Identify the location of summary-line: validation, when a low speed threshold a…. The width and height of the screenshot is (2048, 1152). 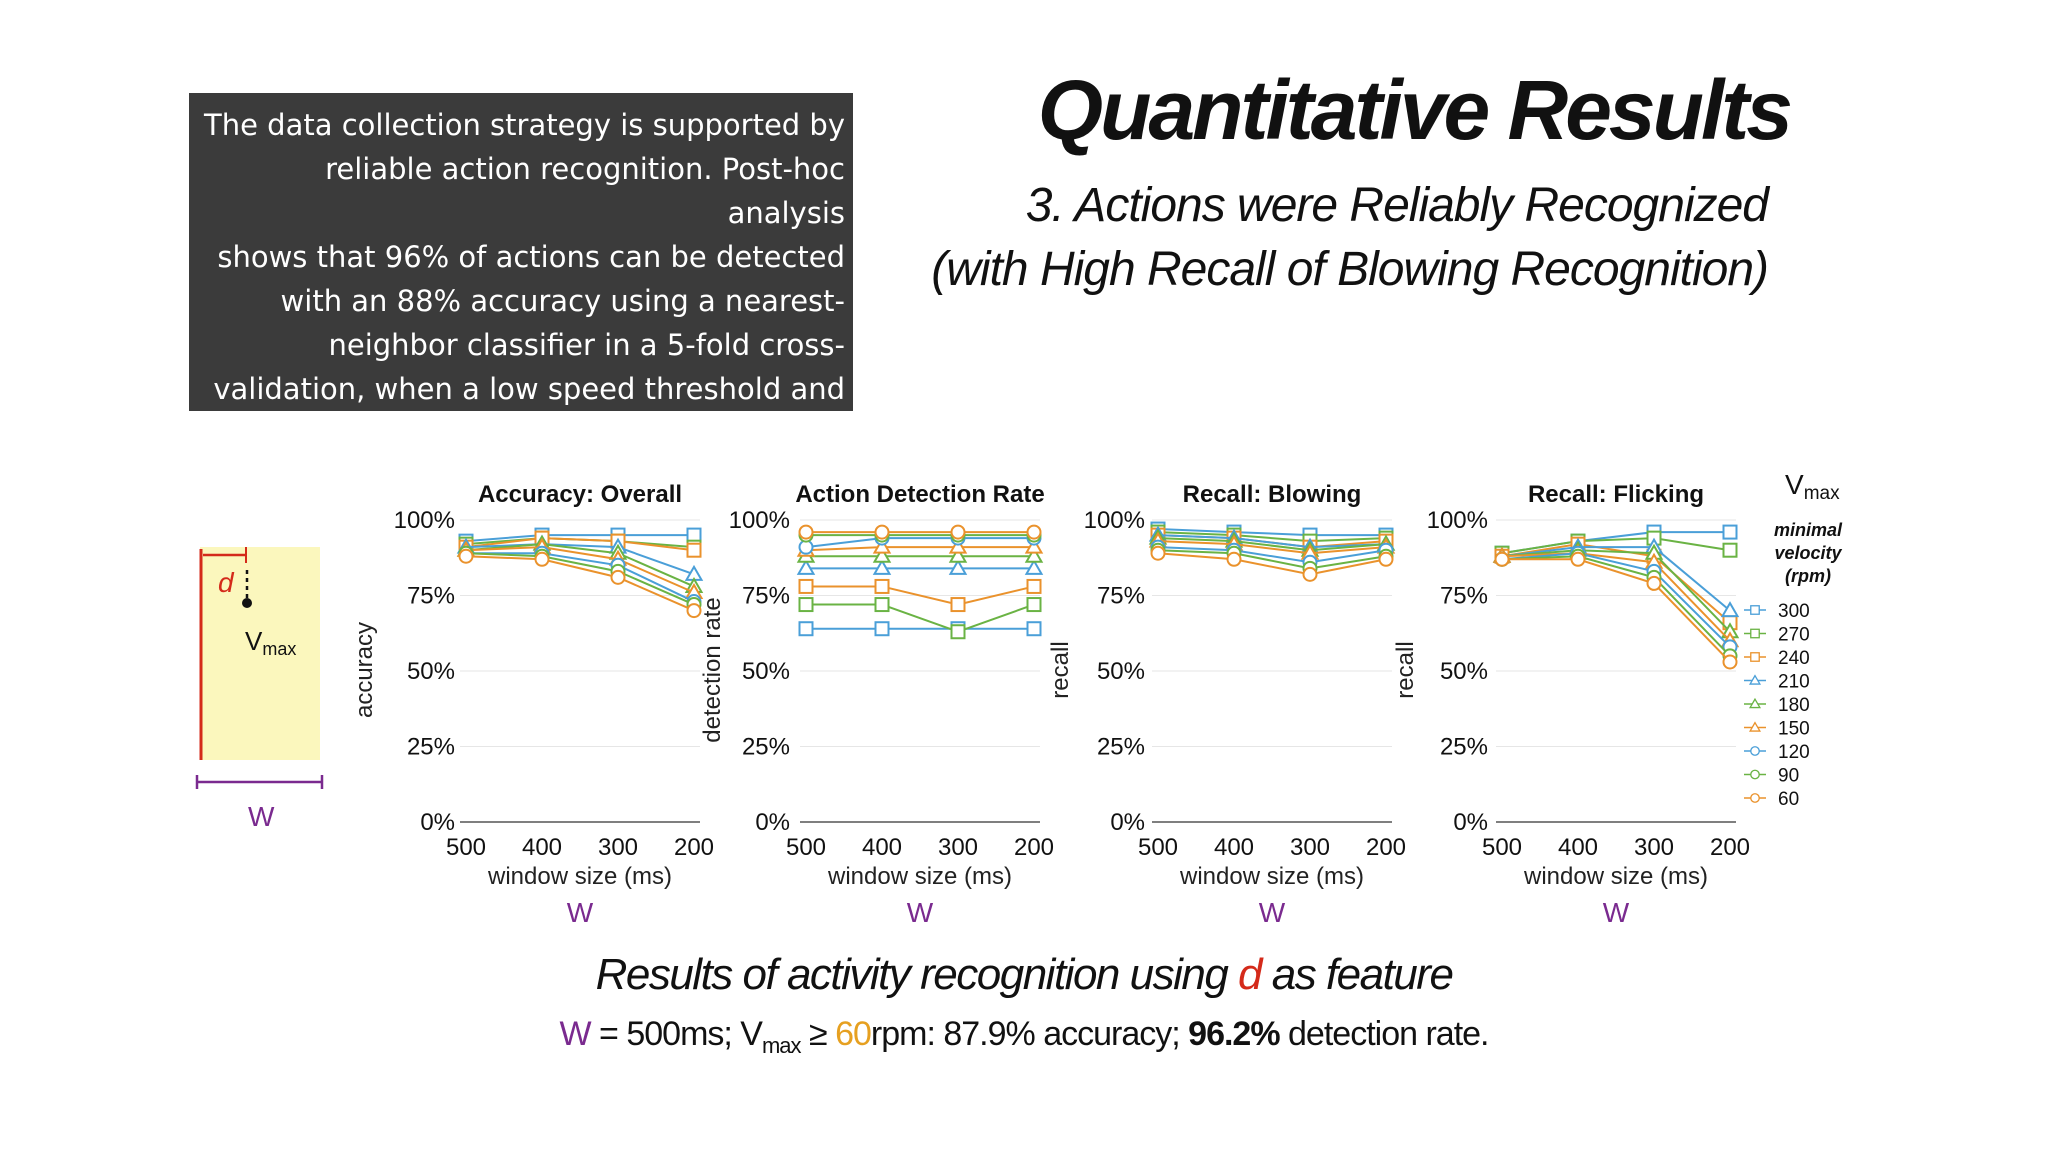
(529, 389).